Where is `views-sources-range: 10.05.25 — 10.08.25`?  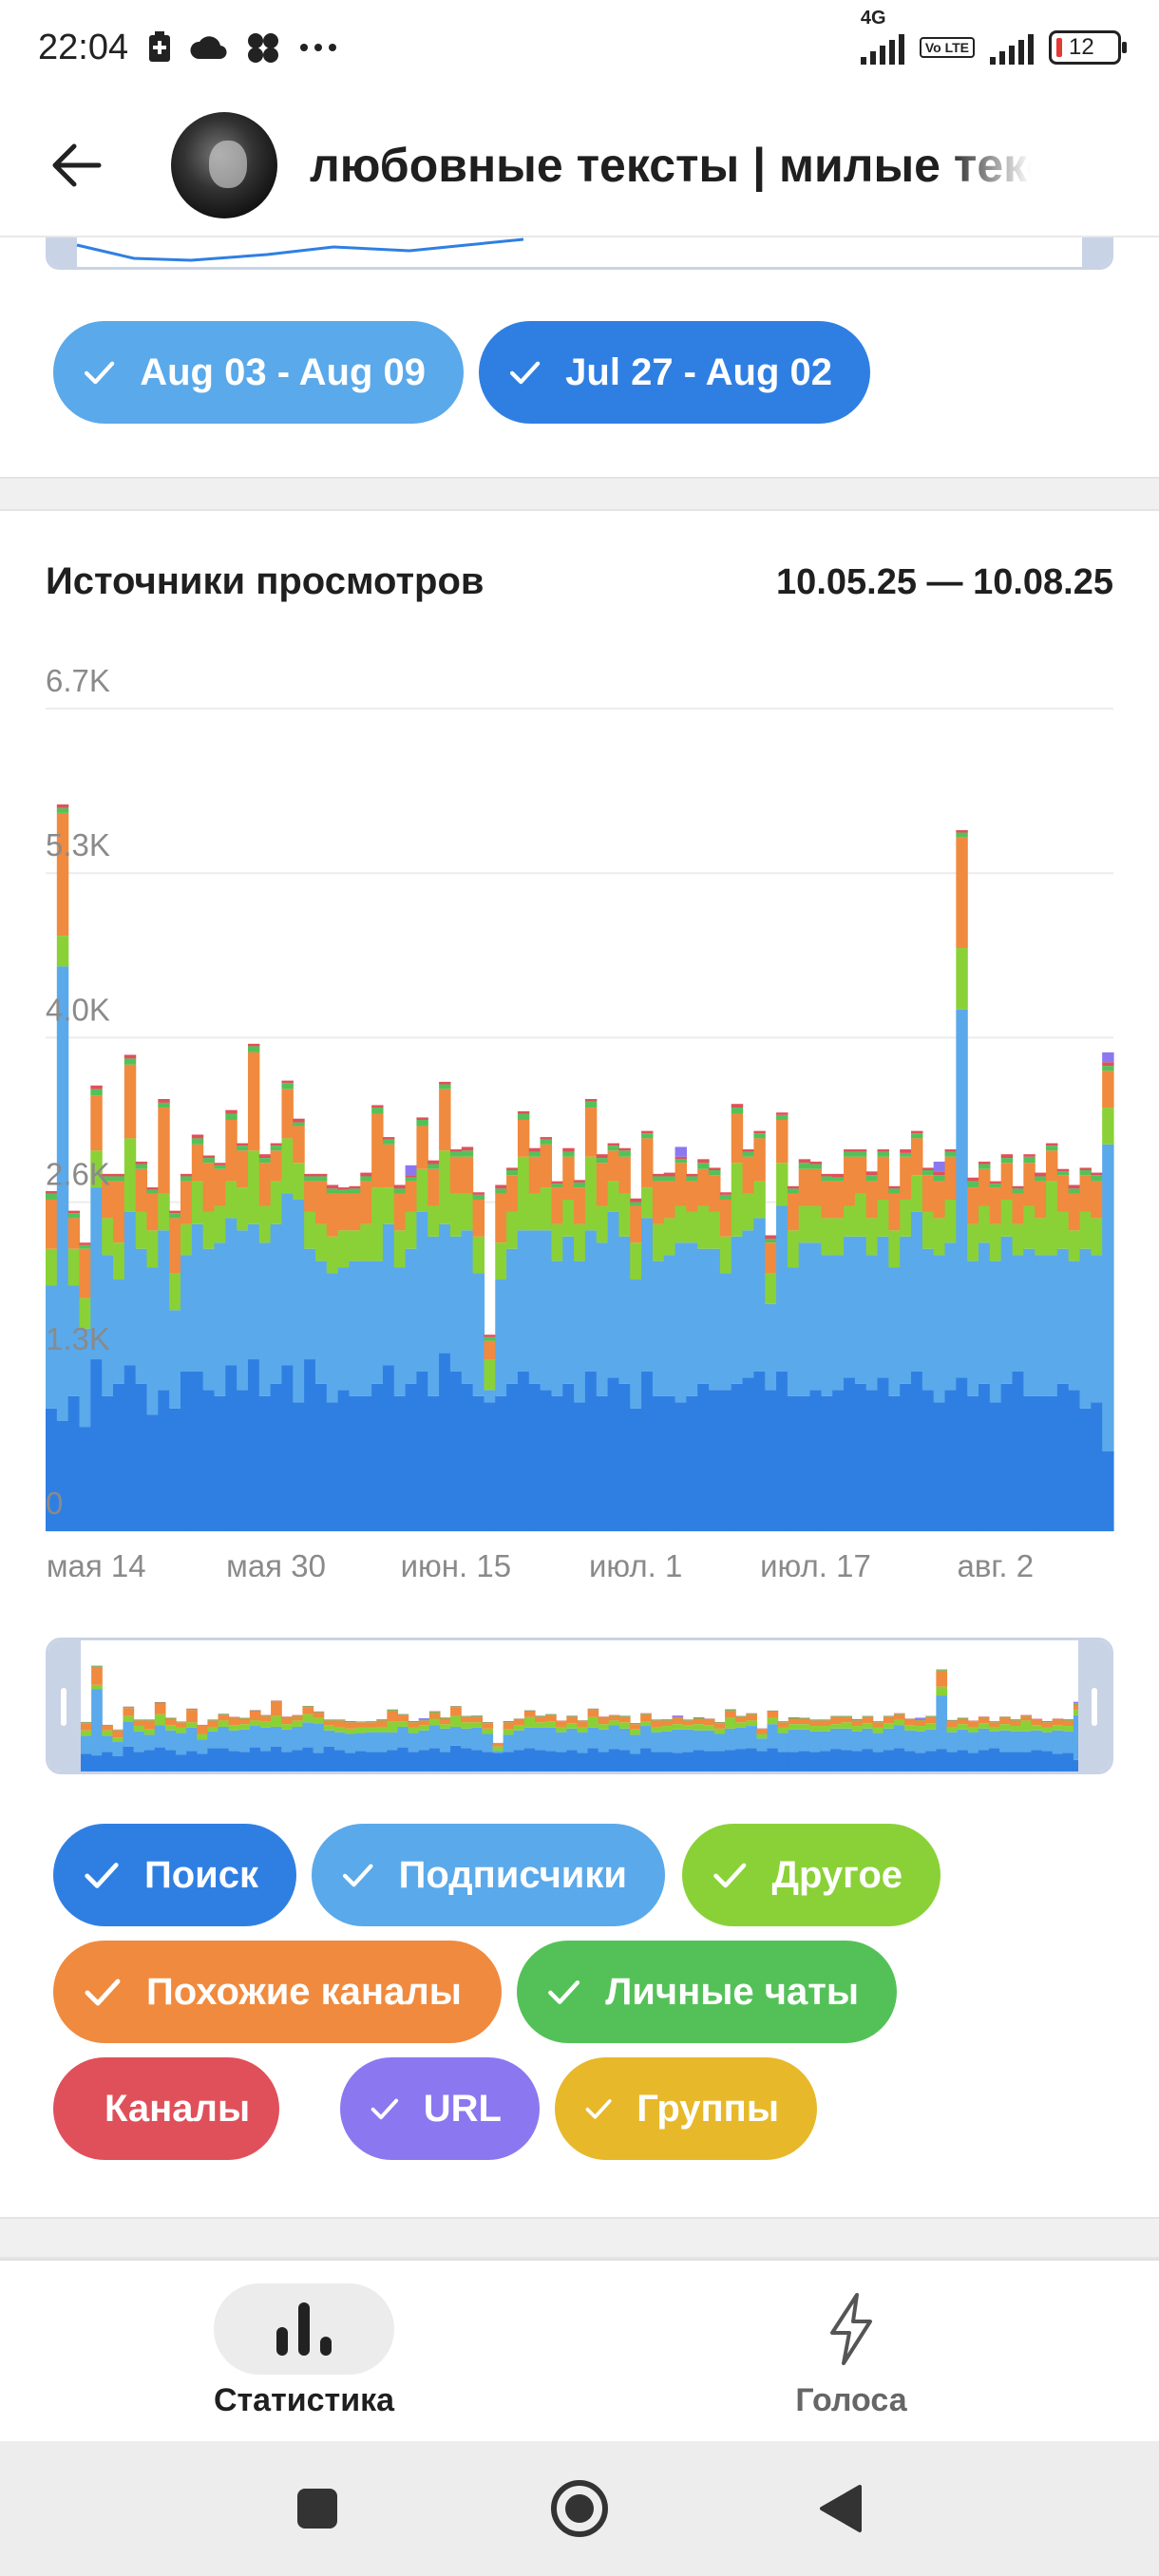
views-sources-range: 10.05.25 — 10.08.25 is located at coordinates (944, 582).